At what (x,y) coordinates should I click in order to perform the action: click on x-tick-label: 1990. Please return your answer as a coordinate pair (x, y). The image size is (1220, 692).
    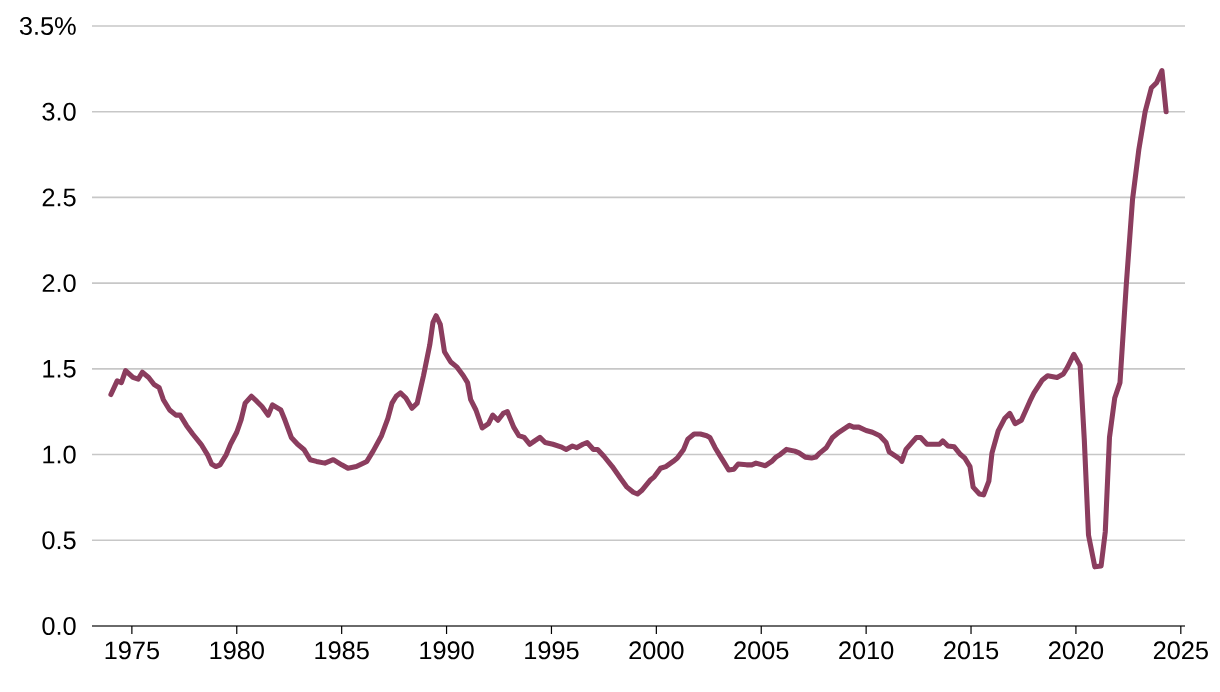
    Looking at the image, I should click on (447, 650).